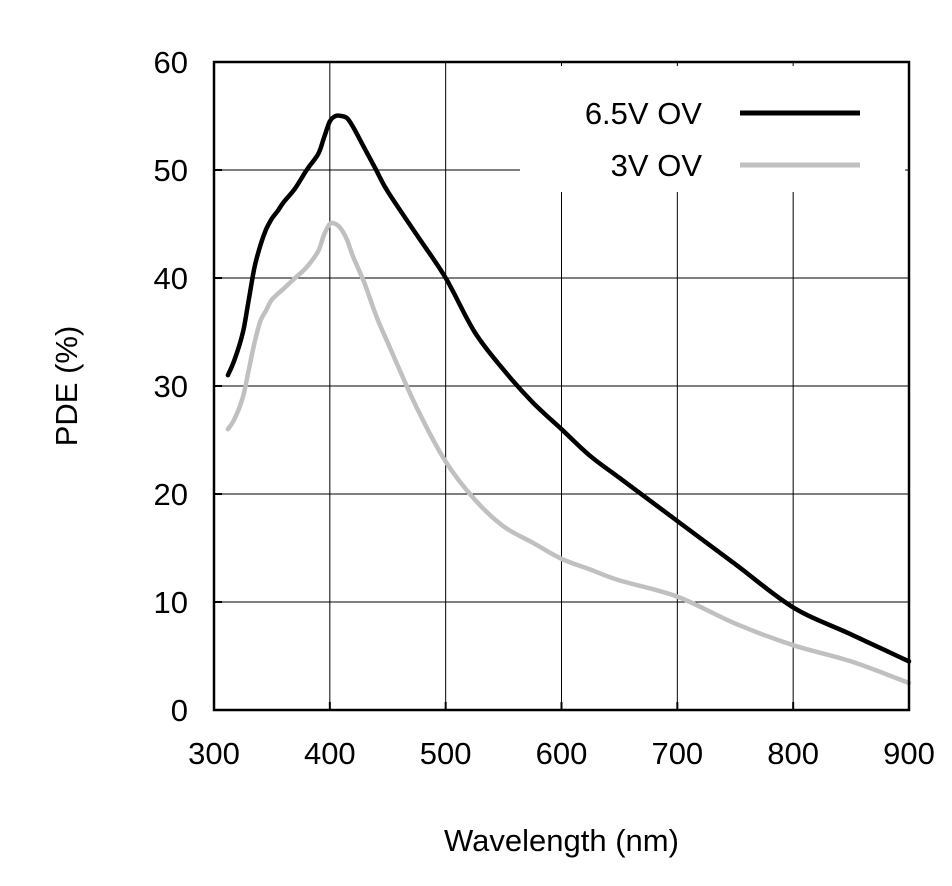 This screenshot has height=886, width=952. What do you see at coordinates (657, 165) in the screenshot?
I see `legend-label: 3V OV` at bounding box center [657, 165].